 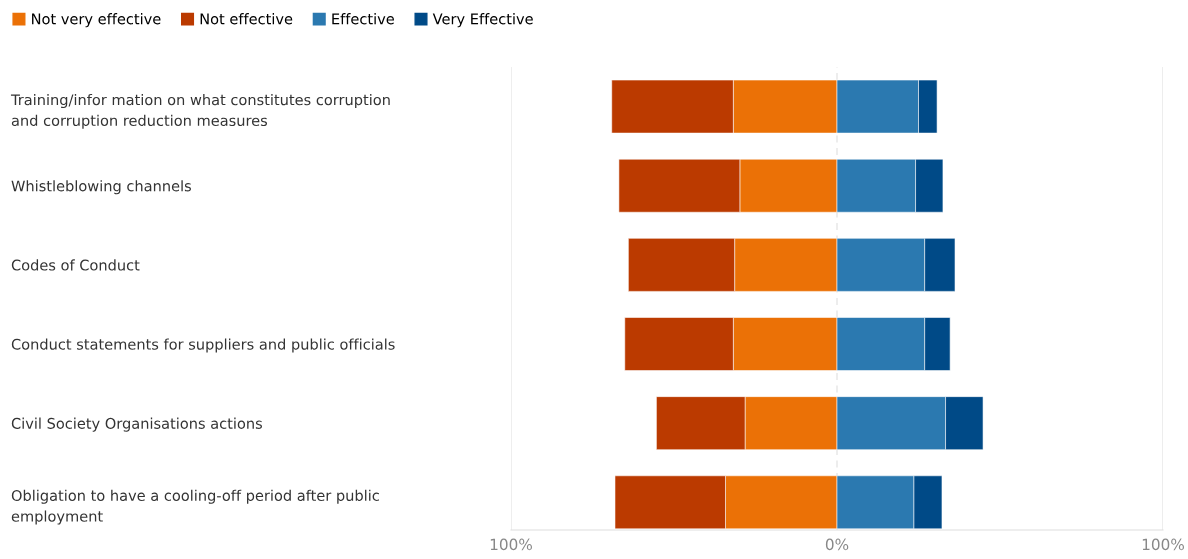 I want to click on y-tick-label: Civil Society Organisations actions, so click(x=136, y=424).